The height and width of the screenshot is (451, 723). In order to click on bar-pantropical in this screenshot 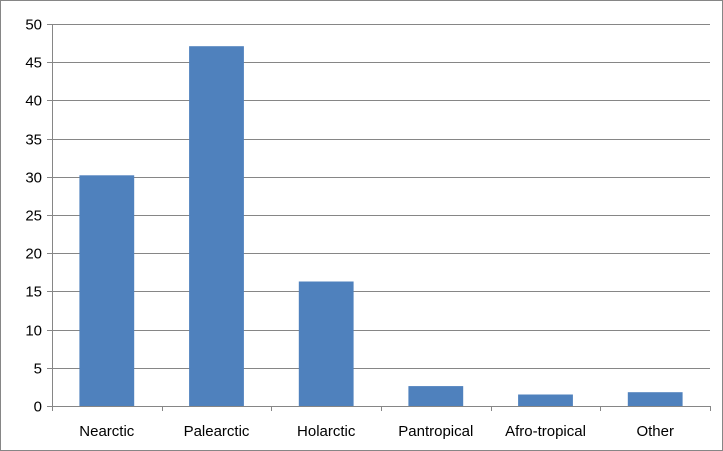, I will do `click(436, 396)`.